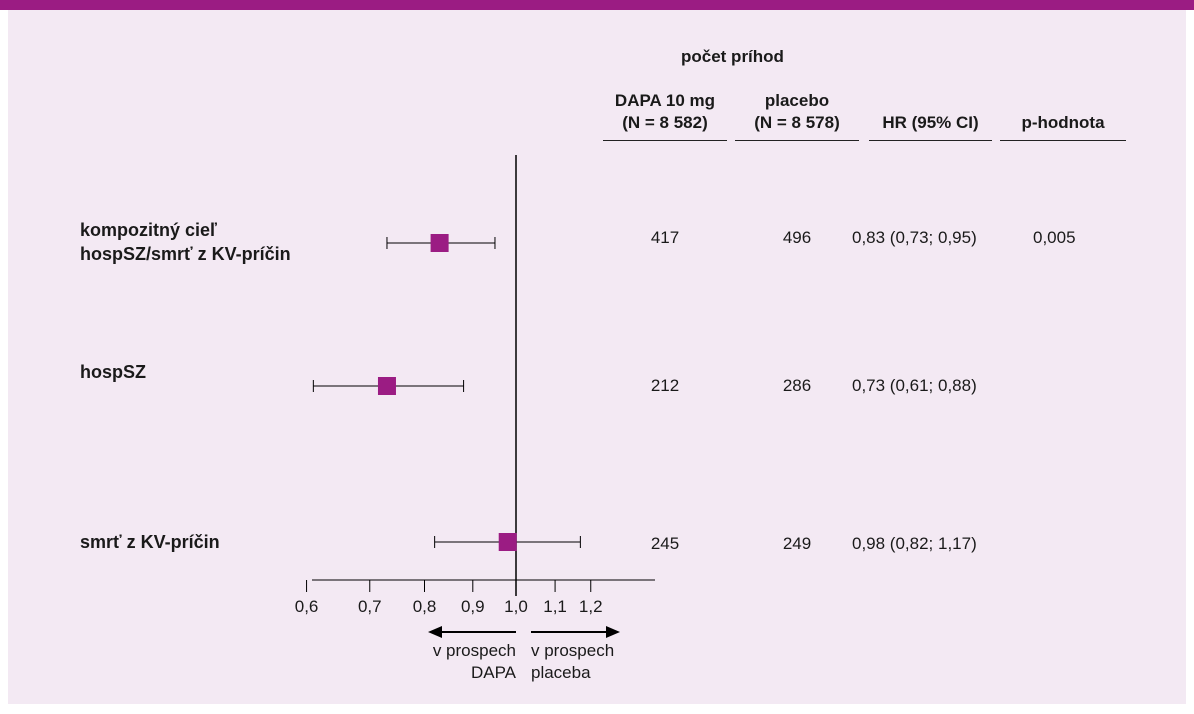 The height and width of the screenshot is (714, 1194). Describe the element at coordinates (613, 632) in the screenshot. I see `favor-placebo-arrowhead` at that location.